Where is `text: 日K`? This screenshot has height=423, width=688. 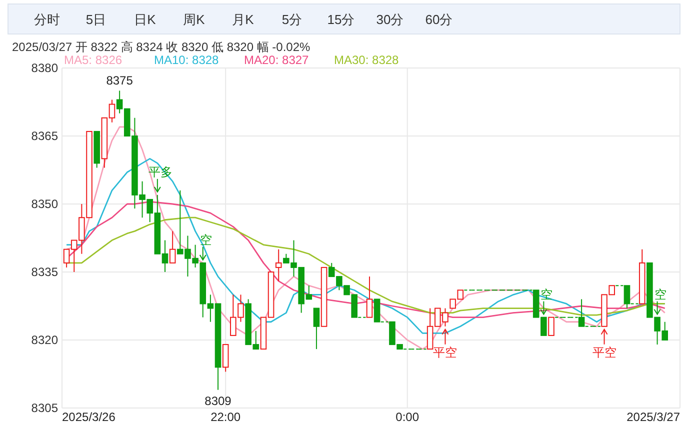
text: 日K is located at coordinates (145, 19).